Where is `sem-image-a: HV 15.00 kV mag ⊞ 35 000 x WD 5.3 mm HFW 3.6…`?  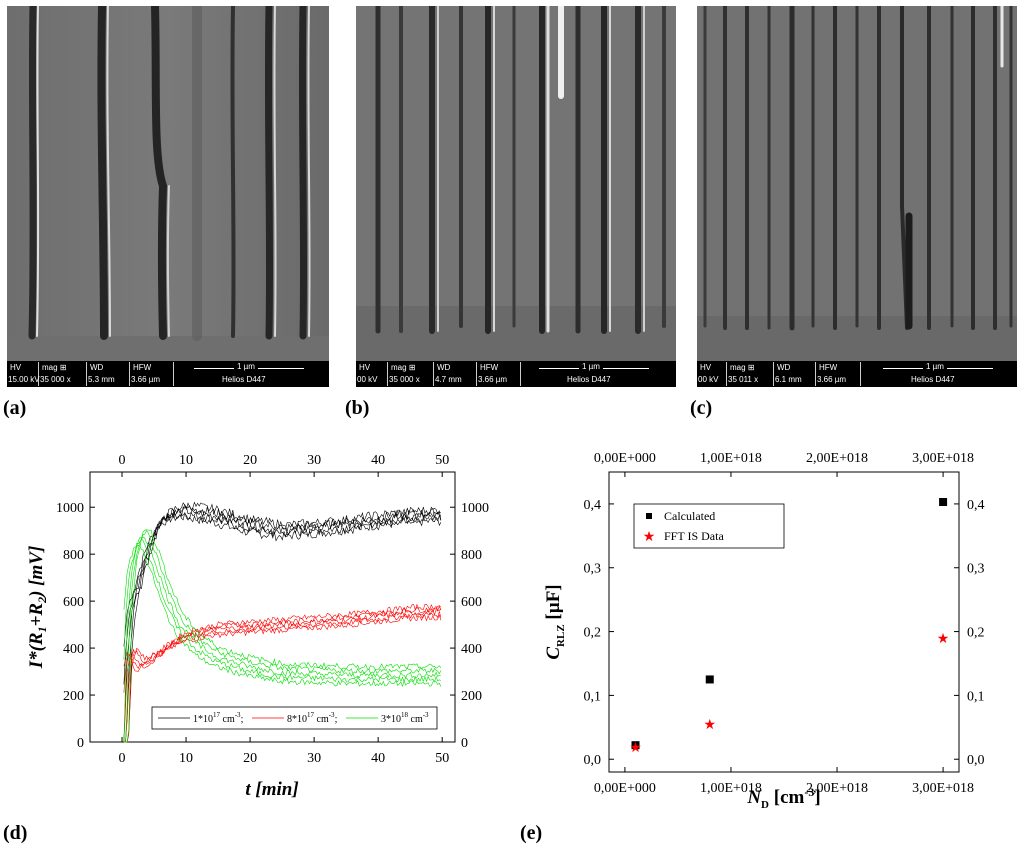
sem-image-a: HV 15.00 kV mag ⊞ 35 000 x WD 5.3 mm HFW 3.6… is located at coordinates (168, 196).